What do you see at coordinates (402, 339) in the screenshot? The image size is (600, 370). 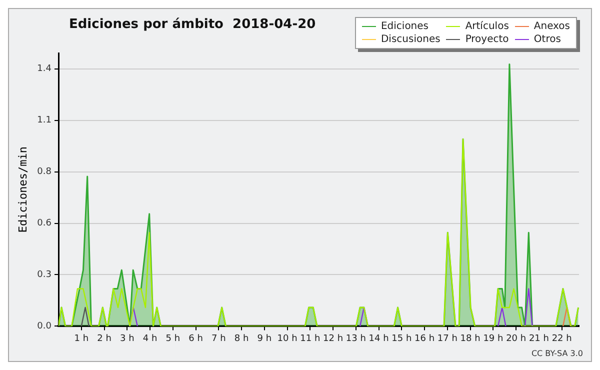 I see `x-tick-label: 15 h` at bounding box center [402, 339].